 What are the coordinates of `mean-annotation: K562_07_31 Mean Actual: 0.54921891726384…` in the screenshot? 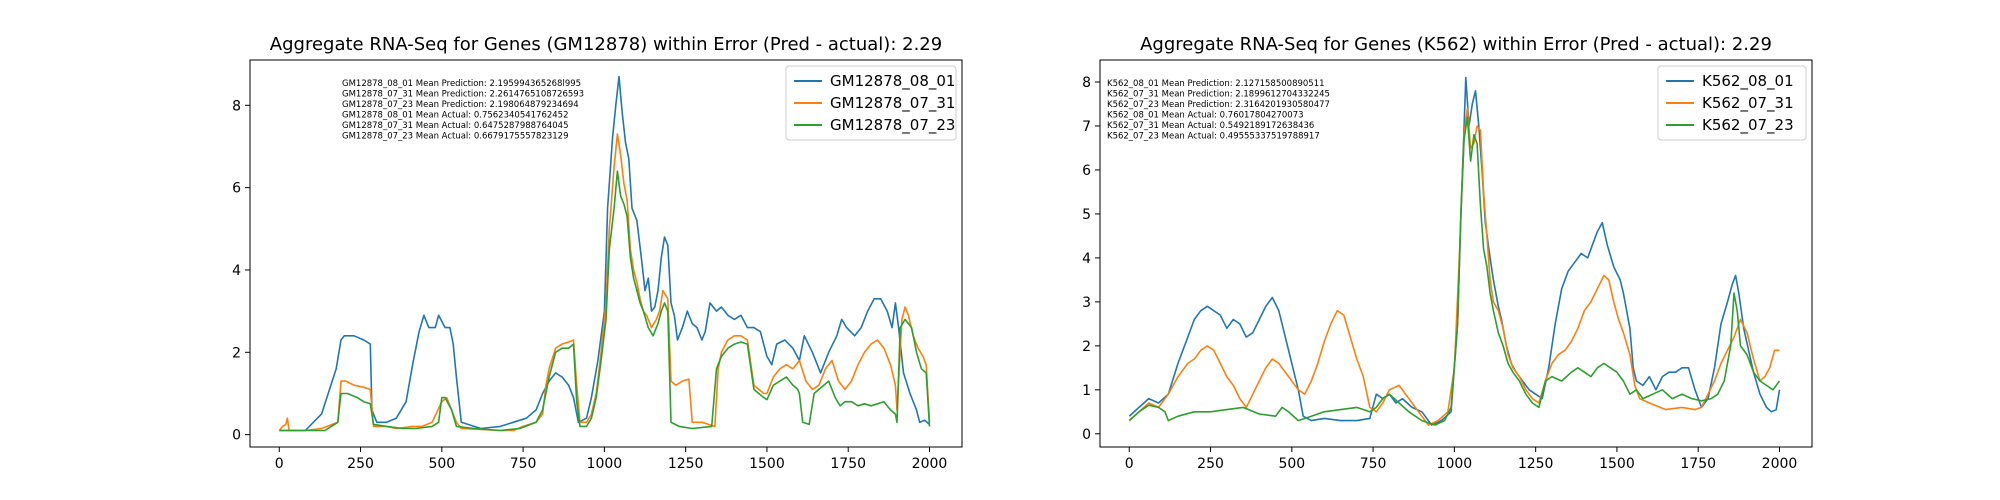 It's located at (1210, 126).